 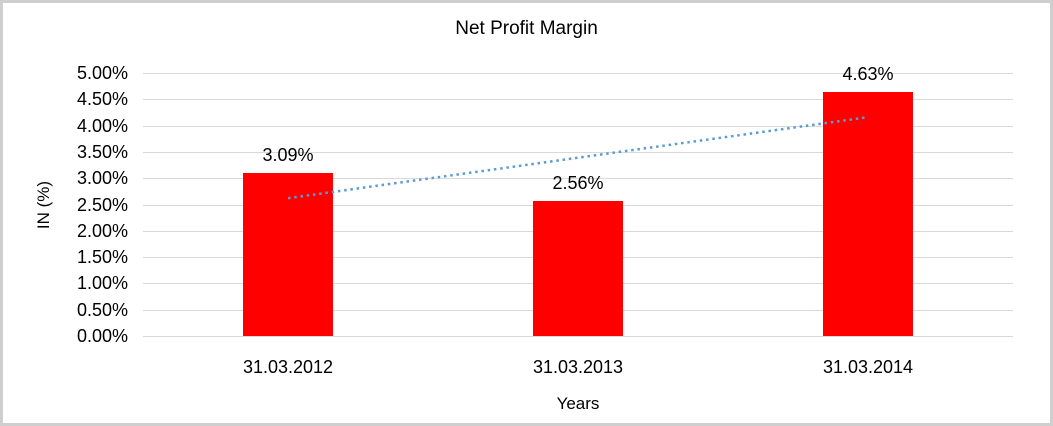 What do you see at coordinates (102, 230) in the screenshot?
I see `y-tick-label: 2.00%` at bounding box center [102, 230].